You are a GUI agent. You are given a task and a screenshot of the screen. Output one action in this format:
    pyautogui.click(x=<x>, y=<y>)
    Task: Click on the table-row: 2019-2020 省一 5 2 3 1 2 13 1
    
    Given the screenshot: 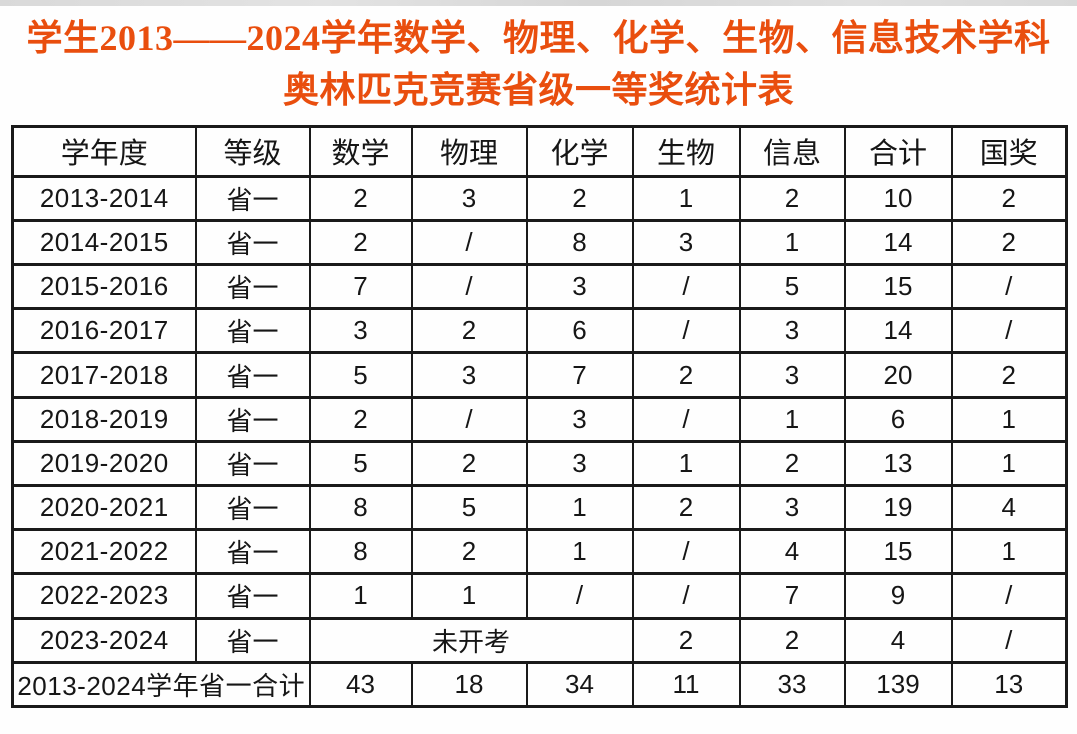 What is the action you would take?
    pyautogui.click(x=539, y=463)
    